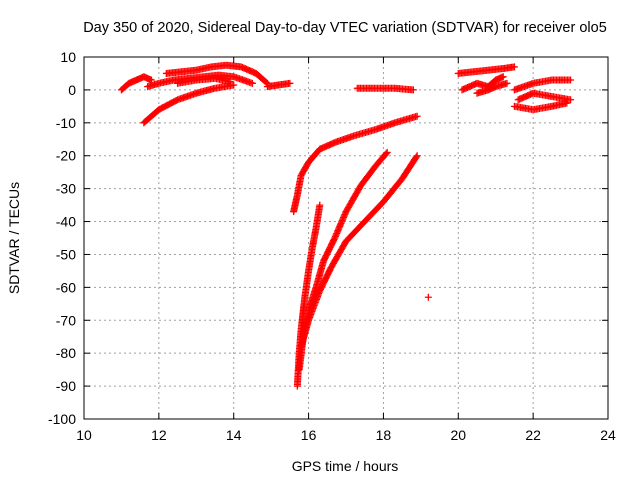 The image size is (640, 480). I want to click on x-tick-label: 18, so click(384, 435).